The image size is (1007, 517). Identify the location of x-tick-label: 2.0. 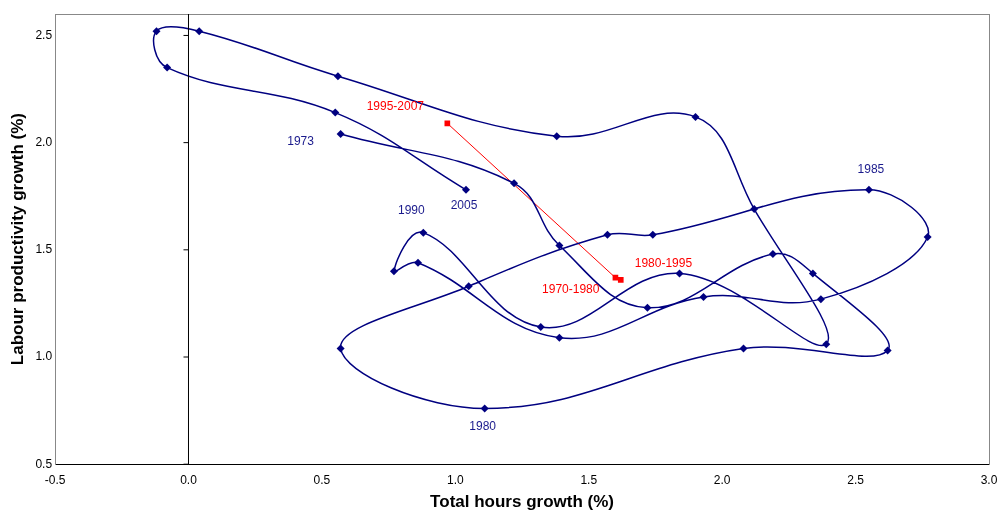
(722, 479).